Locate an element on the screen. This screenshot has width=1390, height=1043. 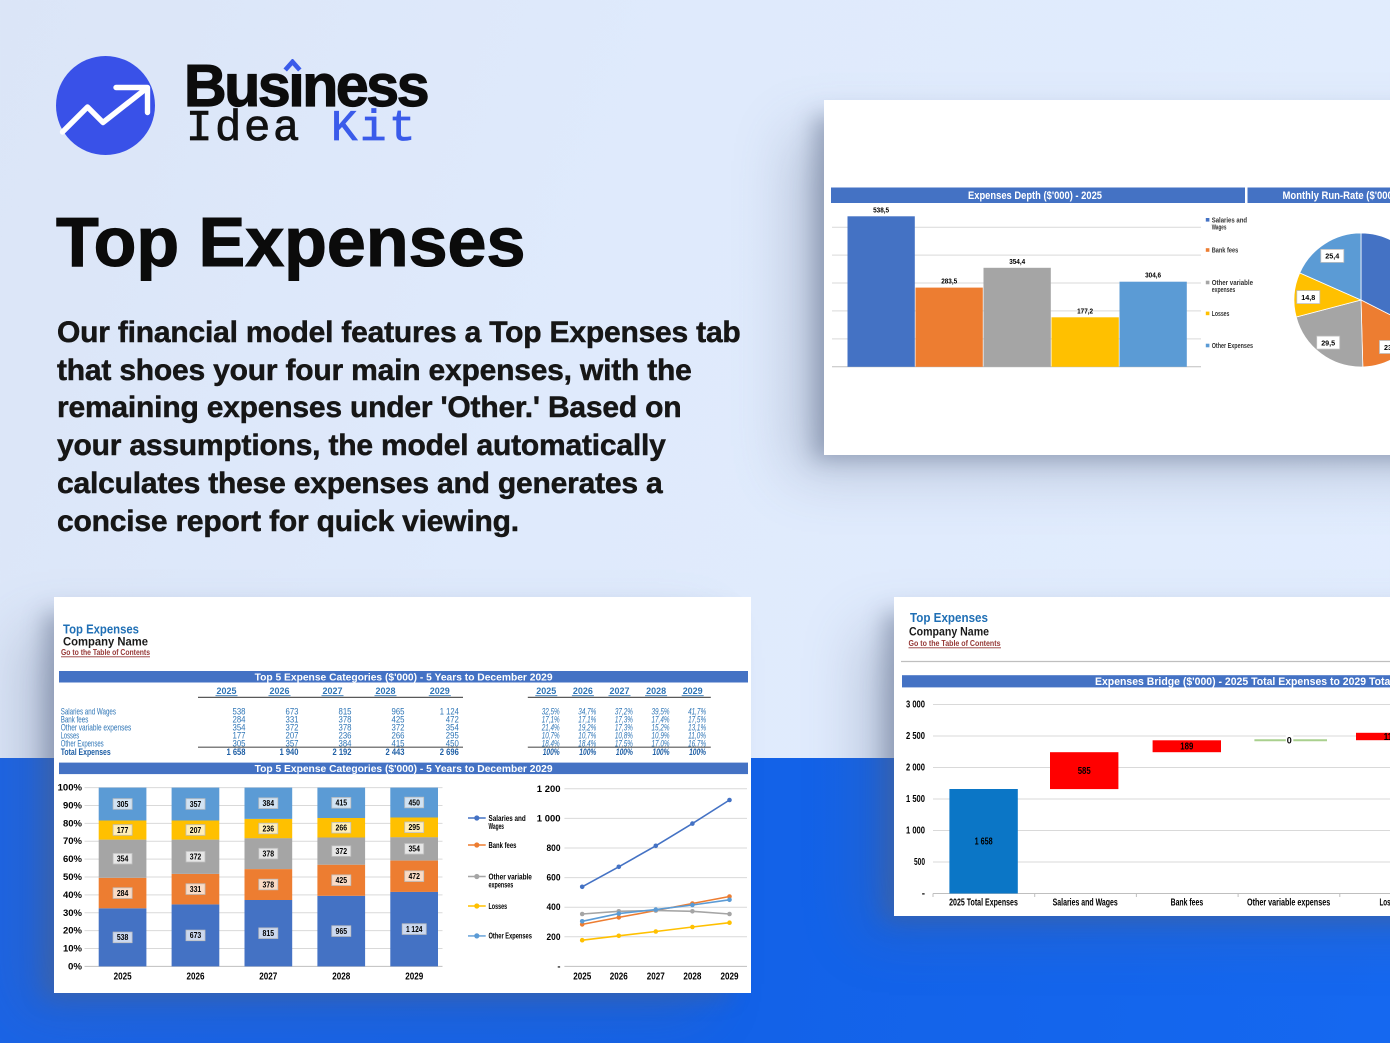
svg-text: 34,7% is located at coordinates (587, 710).